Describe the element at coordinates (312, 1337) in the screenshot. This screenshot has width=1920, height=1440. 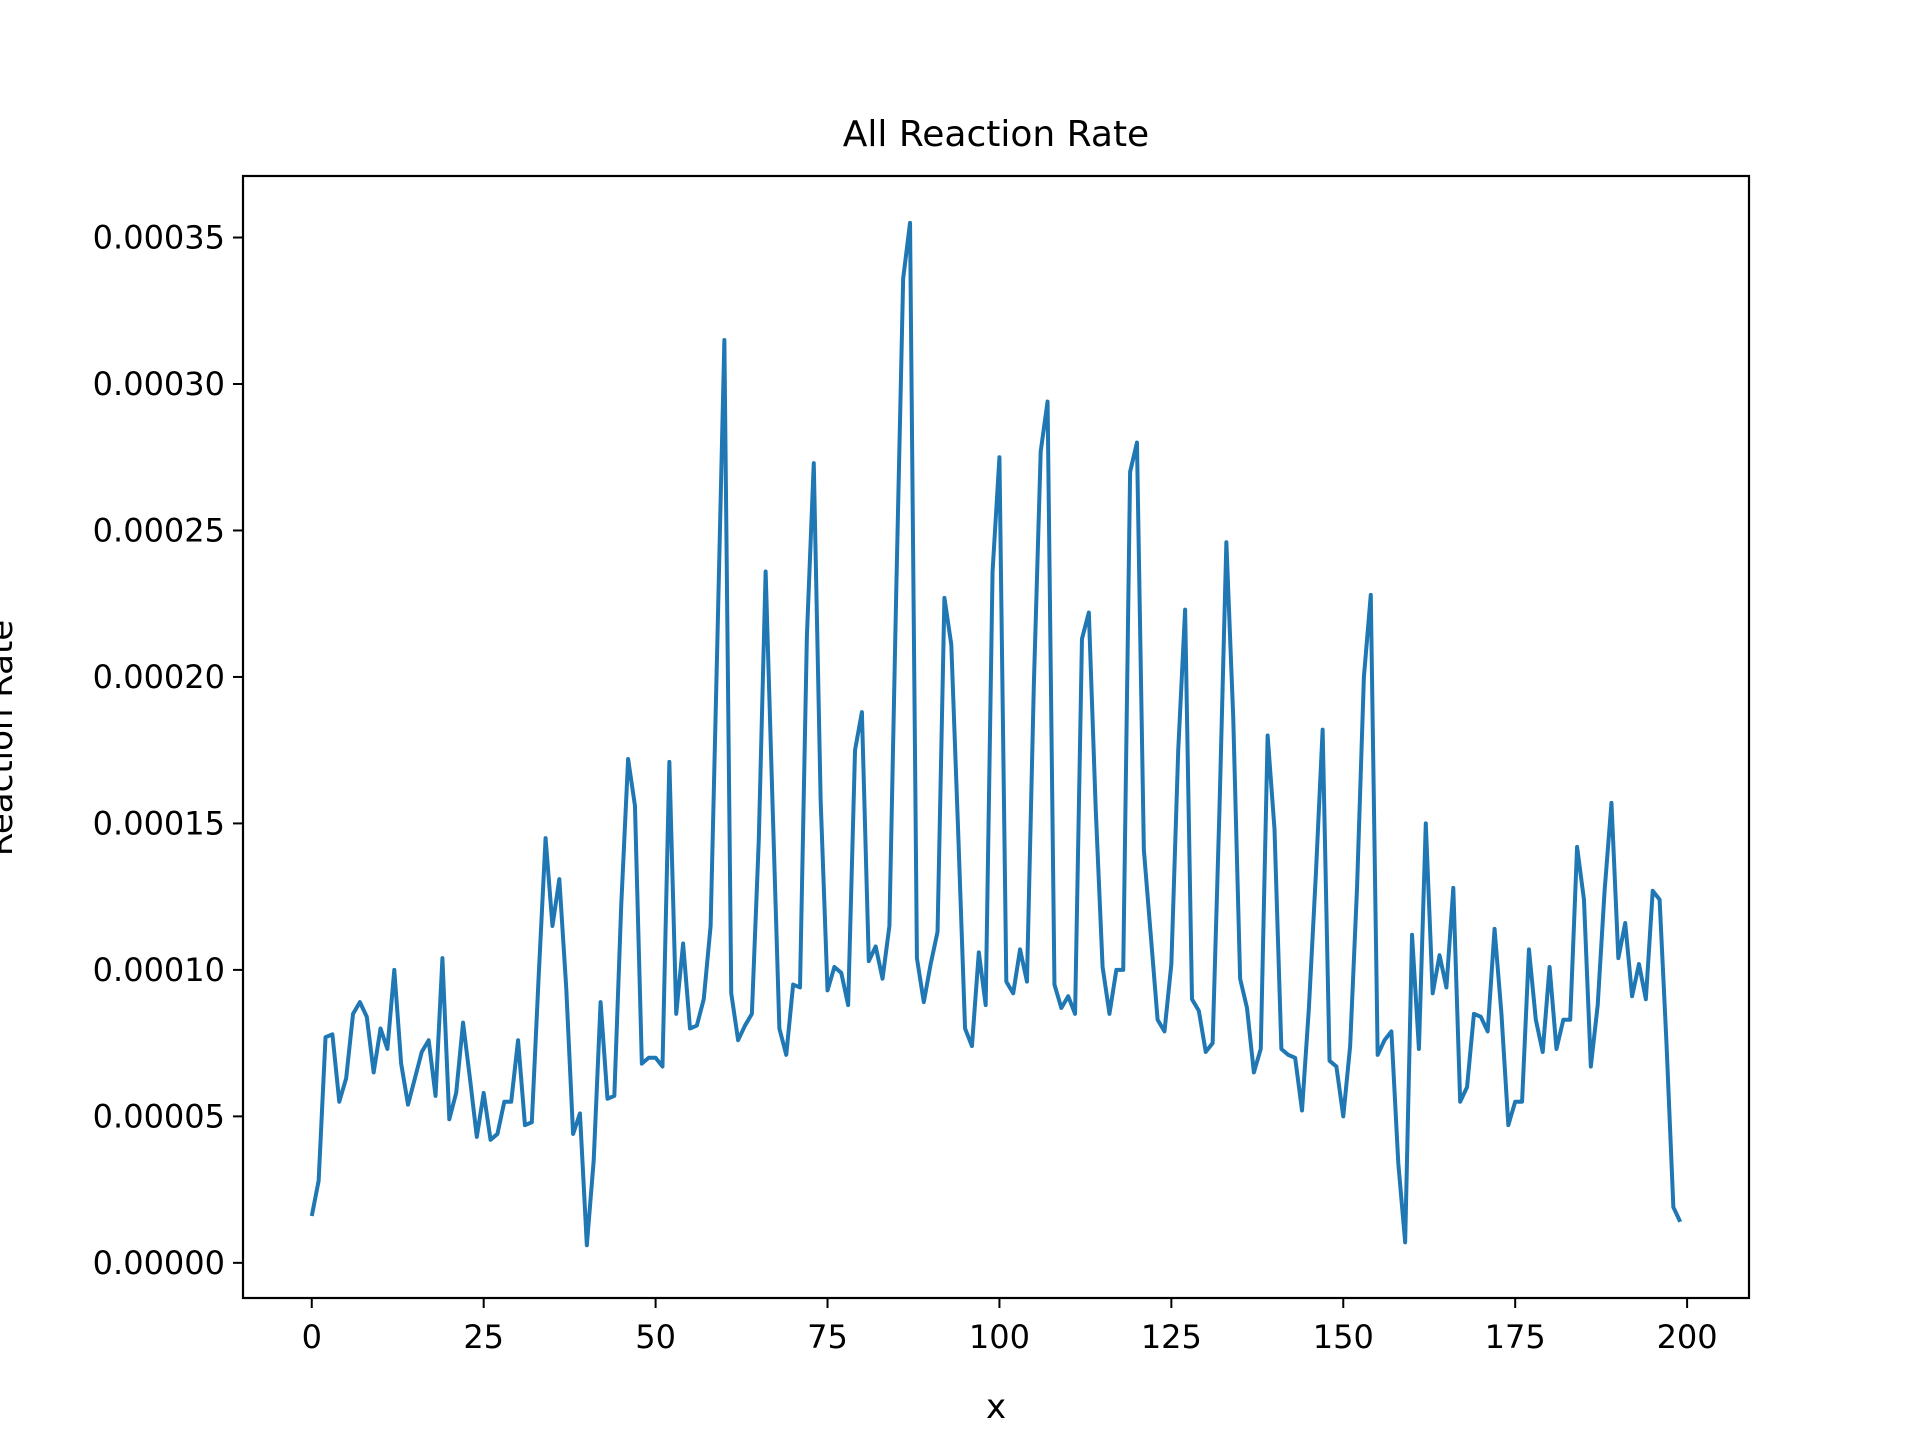
I see `x-tick-label: 0` at that location.